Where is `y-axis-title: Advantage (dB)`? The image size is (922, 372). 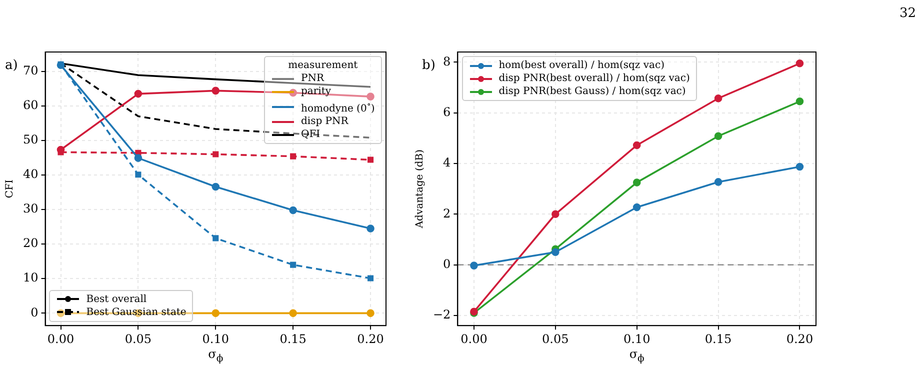 y-axis-title: Advantage (dB) is located at coordinates (420, 189).